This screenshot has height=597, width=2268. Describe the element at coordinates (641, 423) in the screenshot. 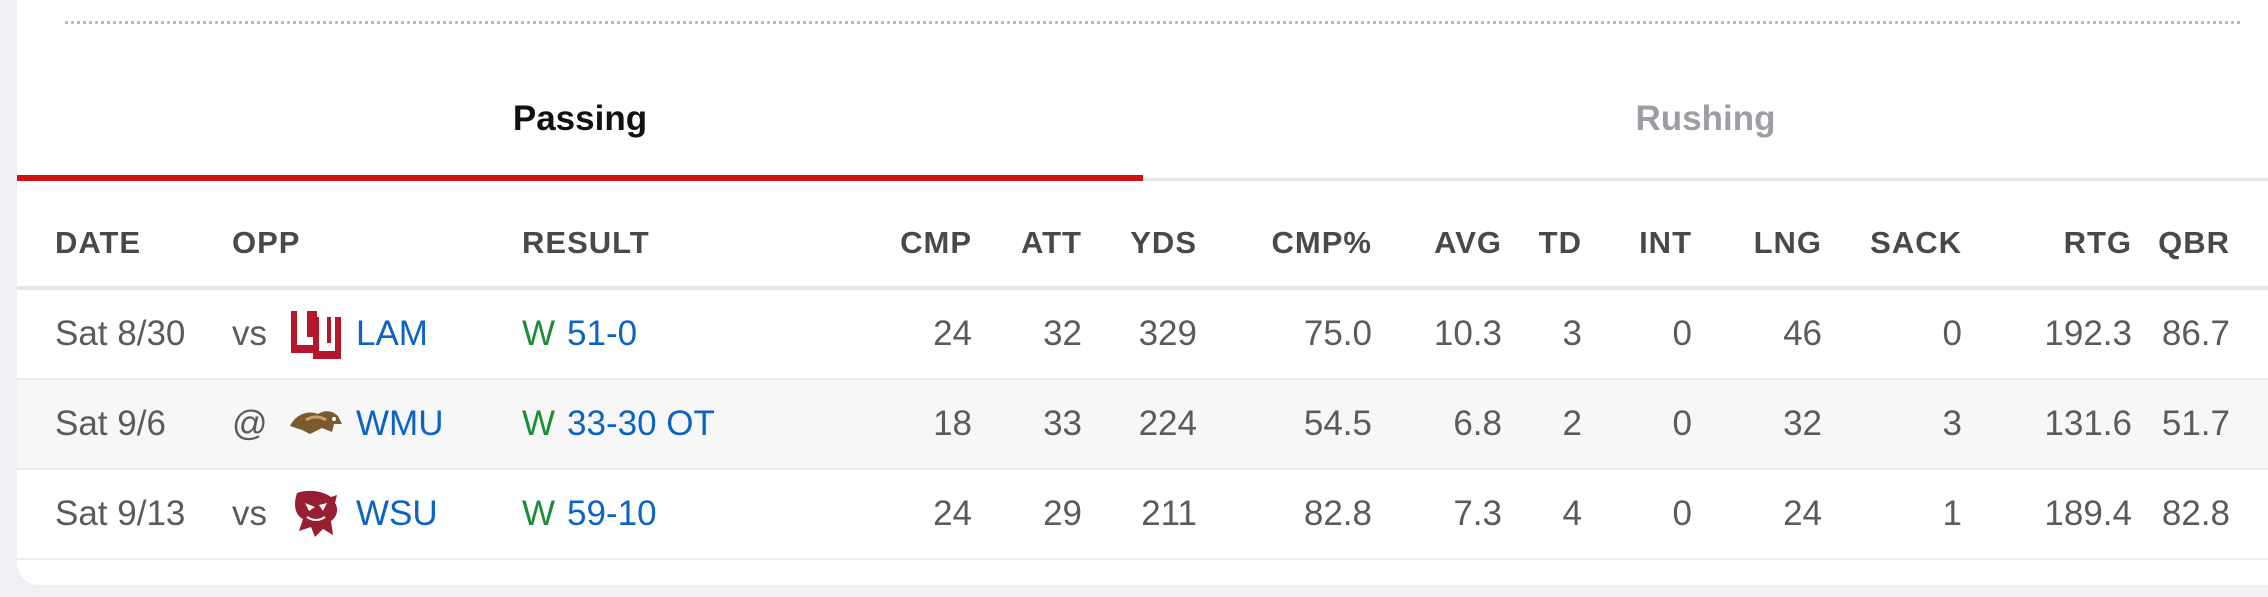

I see `game-score-link: 33-30 OT` at that location.